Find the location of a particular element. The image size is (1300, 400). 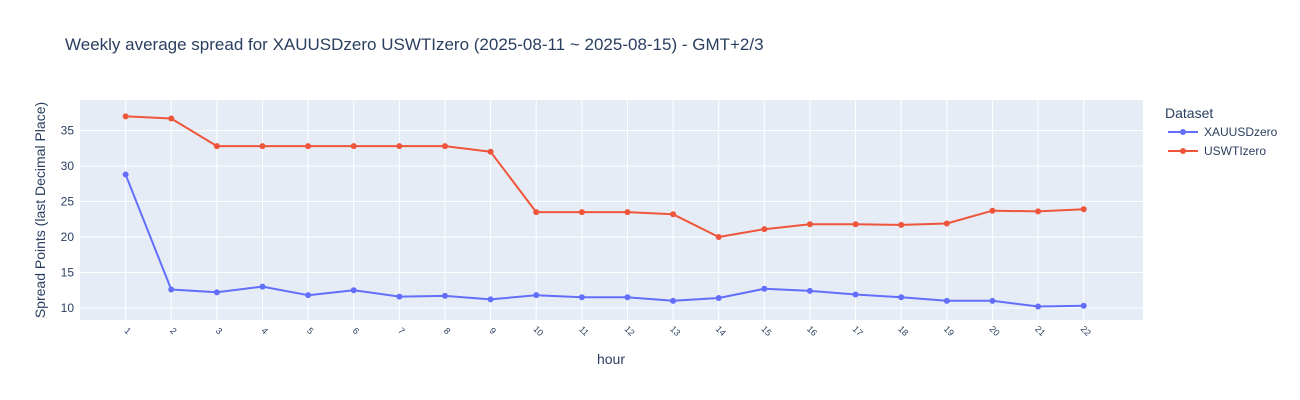

y-tick-label: 15 is located at coordinates (68, 272).